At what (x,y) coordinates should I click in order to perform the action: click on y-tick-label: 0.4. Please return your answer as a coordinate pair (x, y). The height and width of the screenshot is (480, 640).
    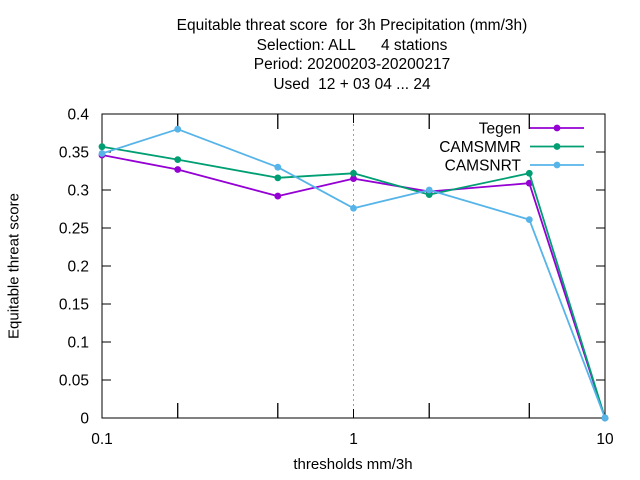
    Looking at the image, I should click on (78, 115).